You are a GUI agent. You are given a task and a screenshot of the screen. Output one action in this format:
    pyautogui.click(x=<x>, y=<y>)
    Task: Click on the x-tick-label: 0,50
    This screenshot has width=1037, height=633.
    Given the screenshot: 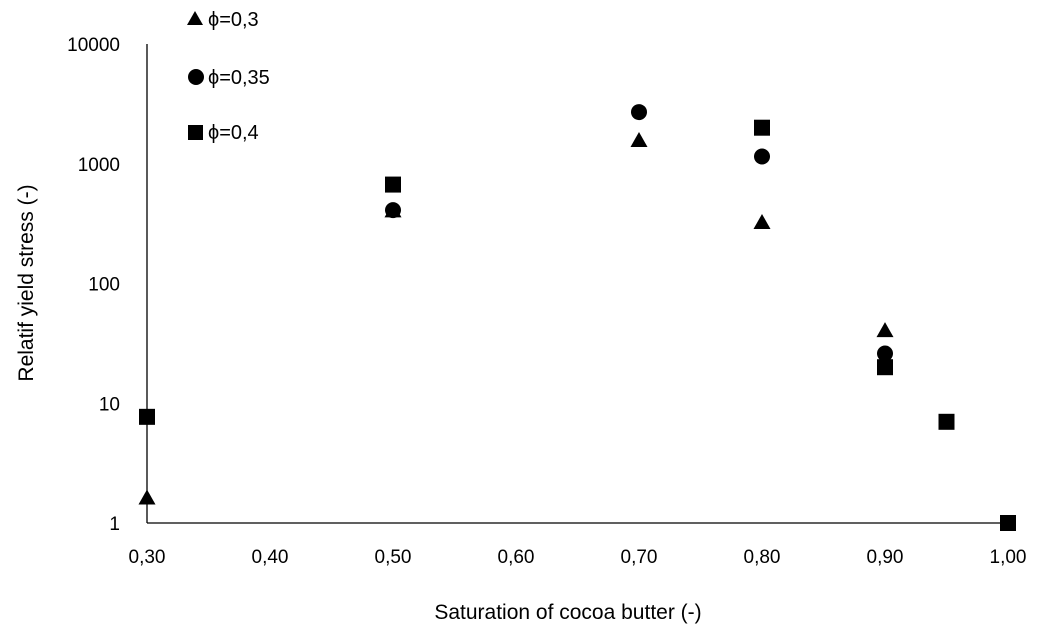 What is the action you would take?
    pyautogui.click(x=393, y=557)
    